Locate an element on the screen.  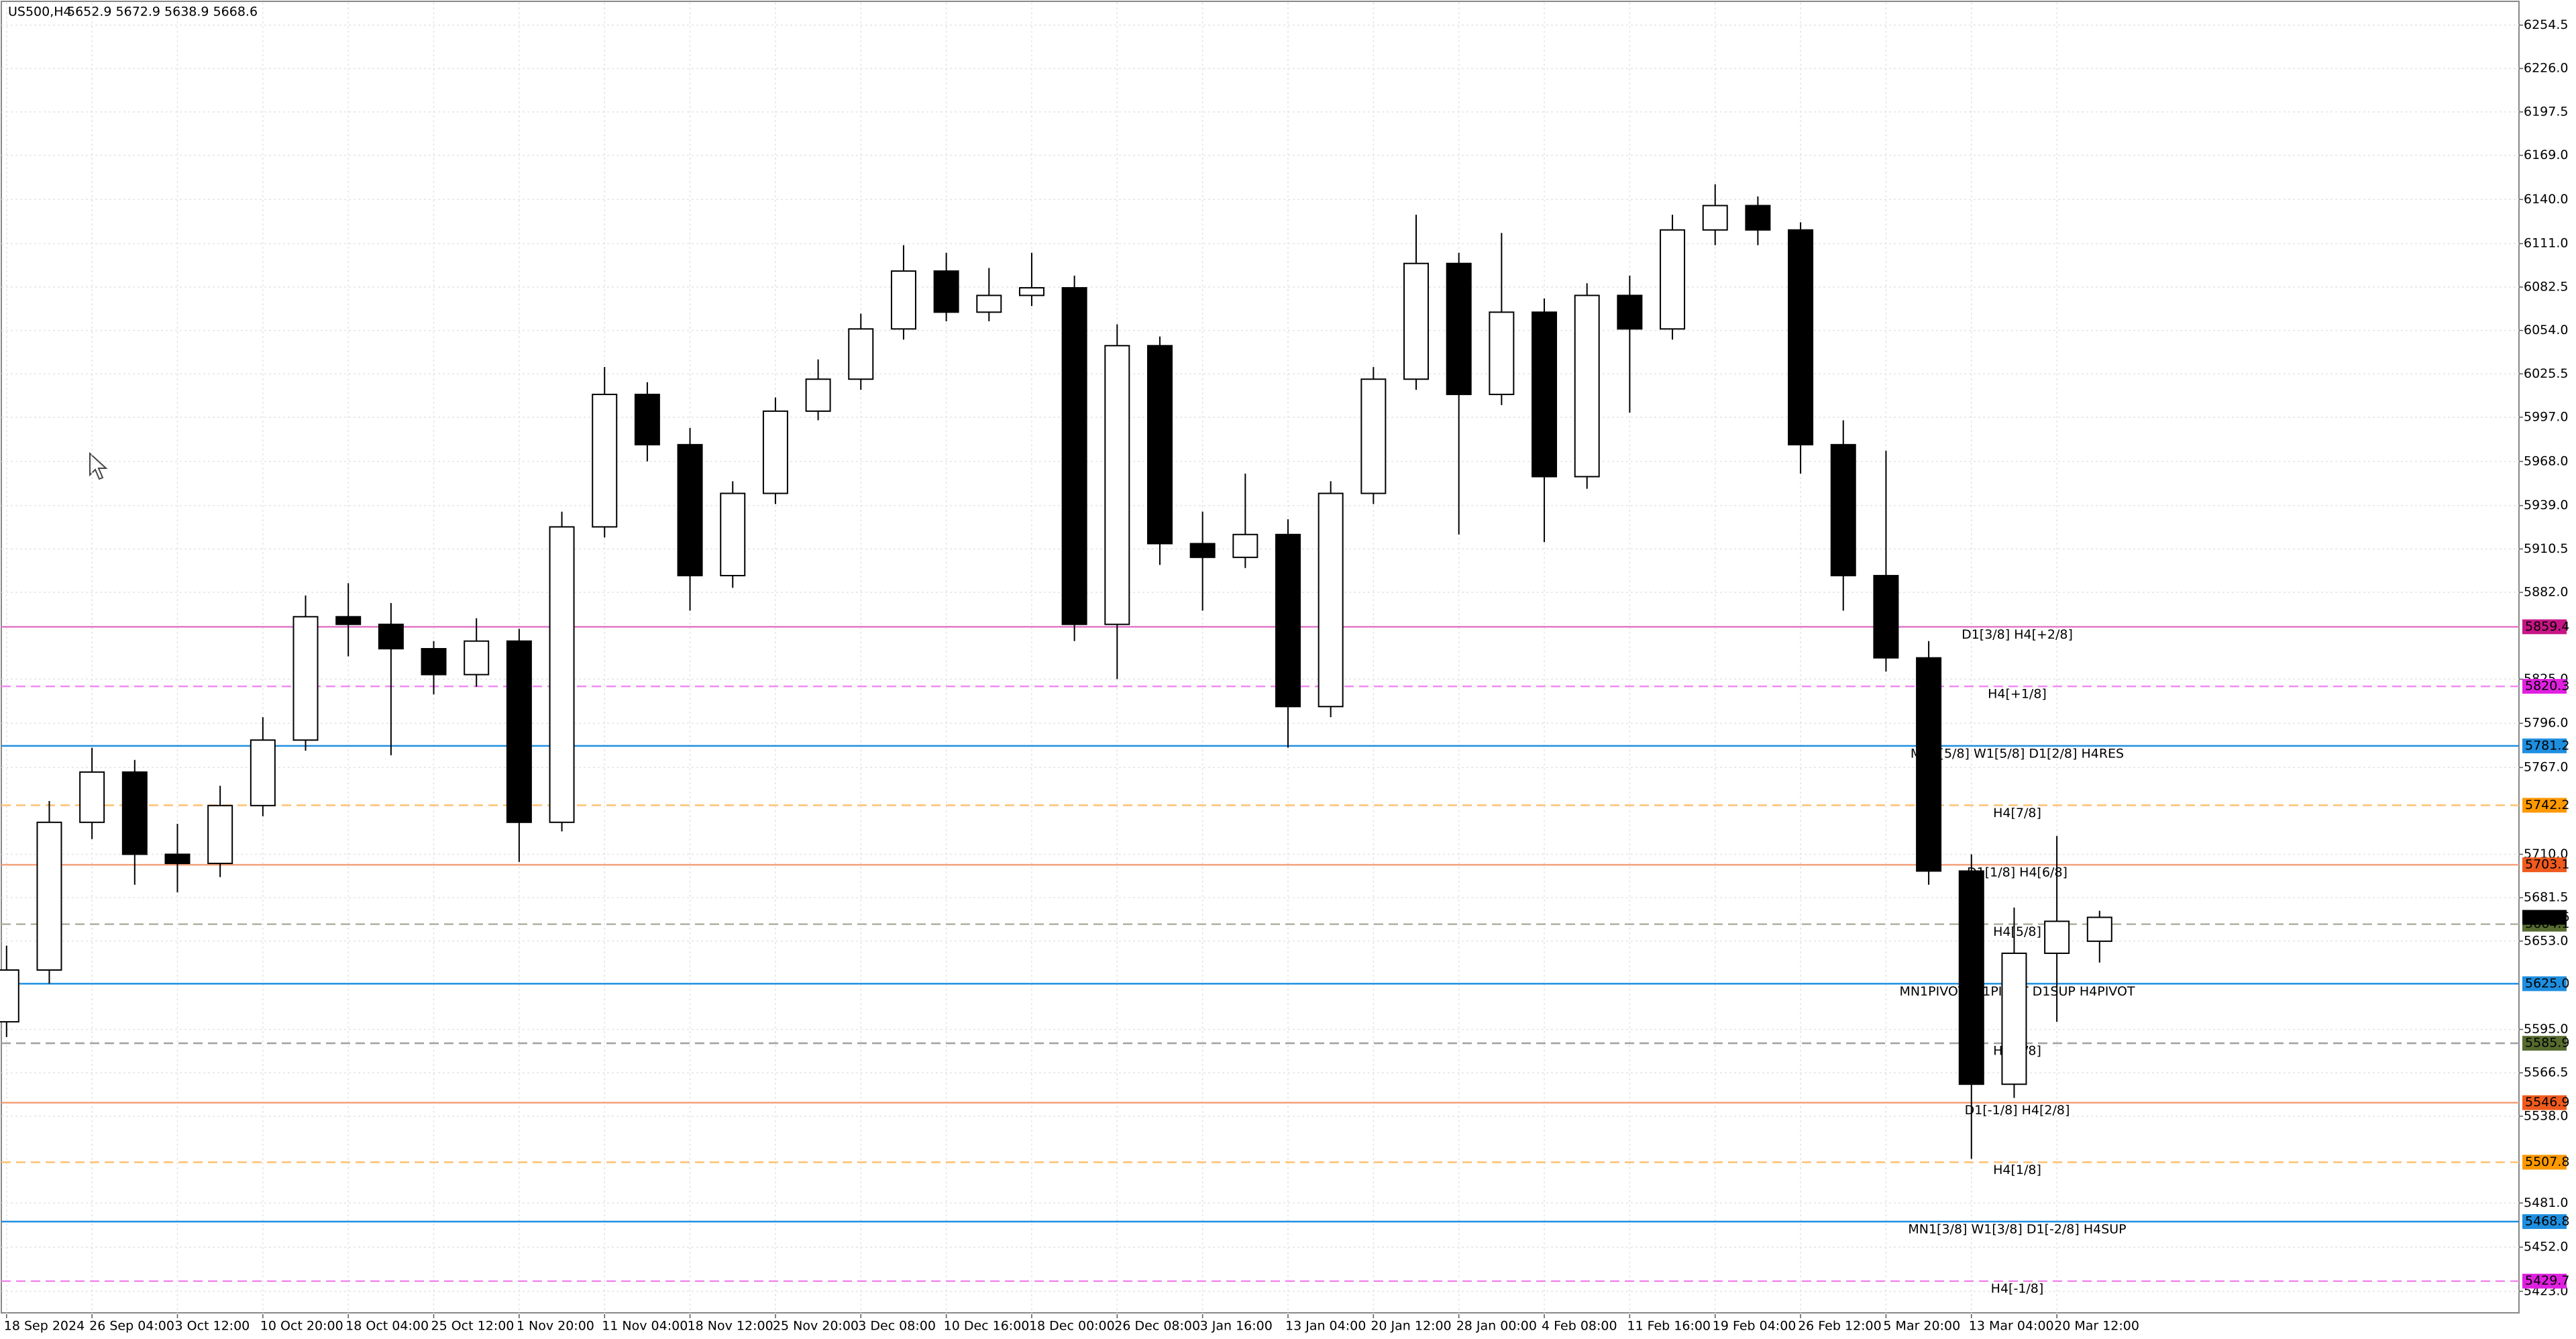
y-tick-label: 6082.5 is located at coordinates (2546, 286).